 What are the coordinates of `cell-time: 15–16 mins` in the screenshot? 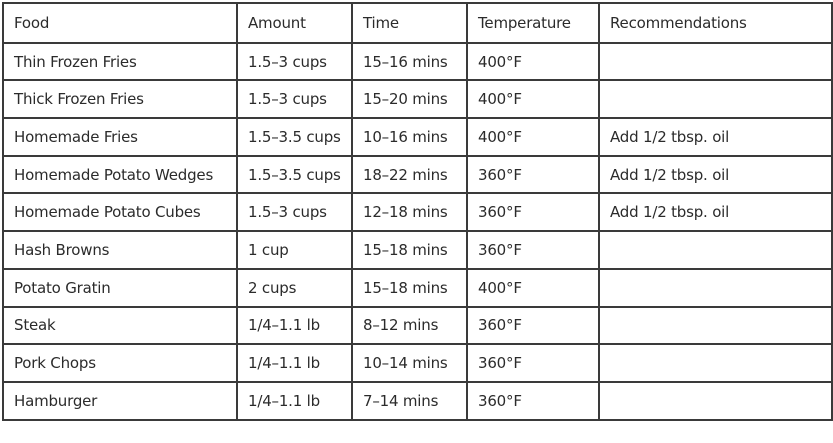 It's located at (409, 61).